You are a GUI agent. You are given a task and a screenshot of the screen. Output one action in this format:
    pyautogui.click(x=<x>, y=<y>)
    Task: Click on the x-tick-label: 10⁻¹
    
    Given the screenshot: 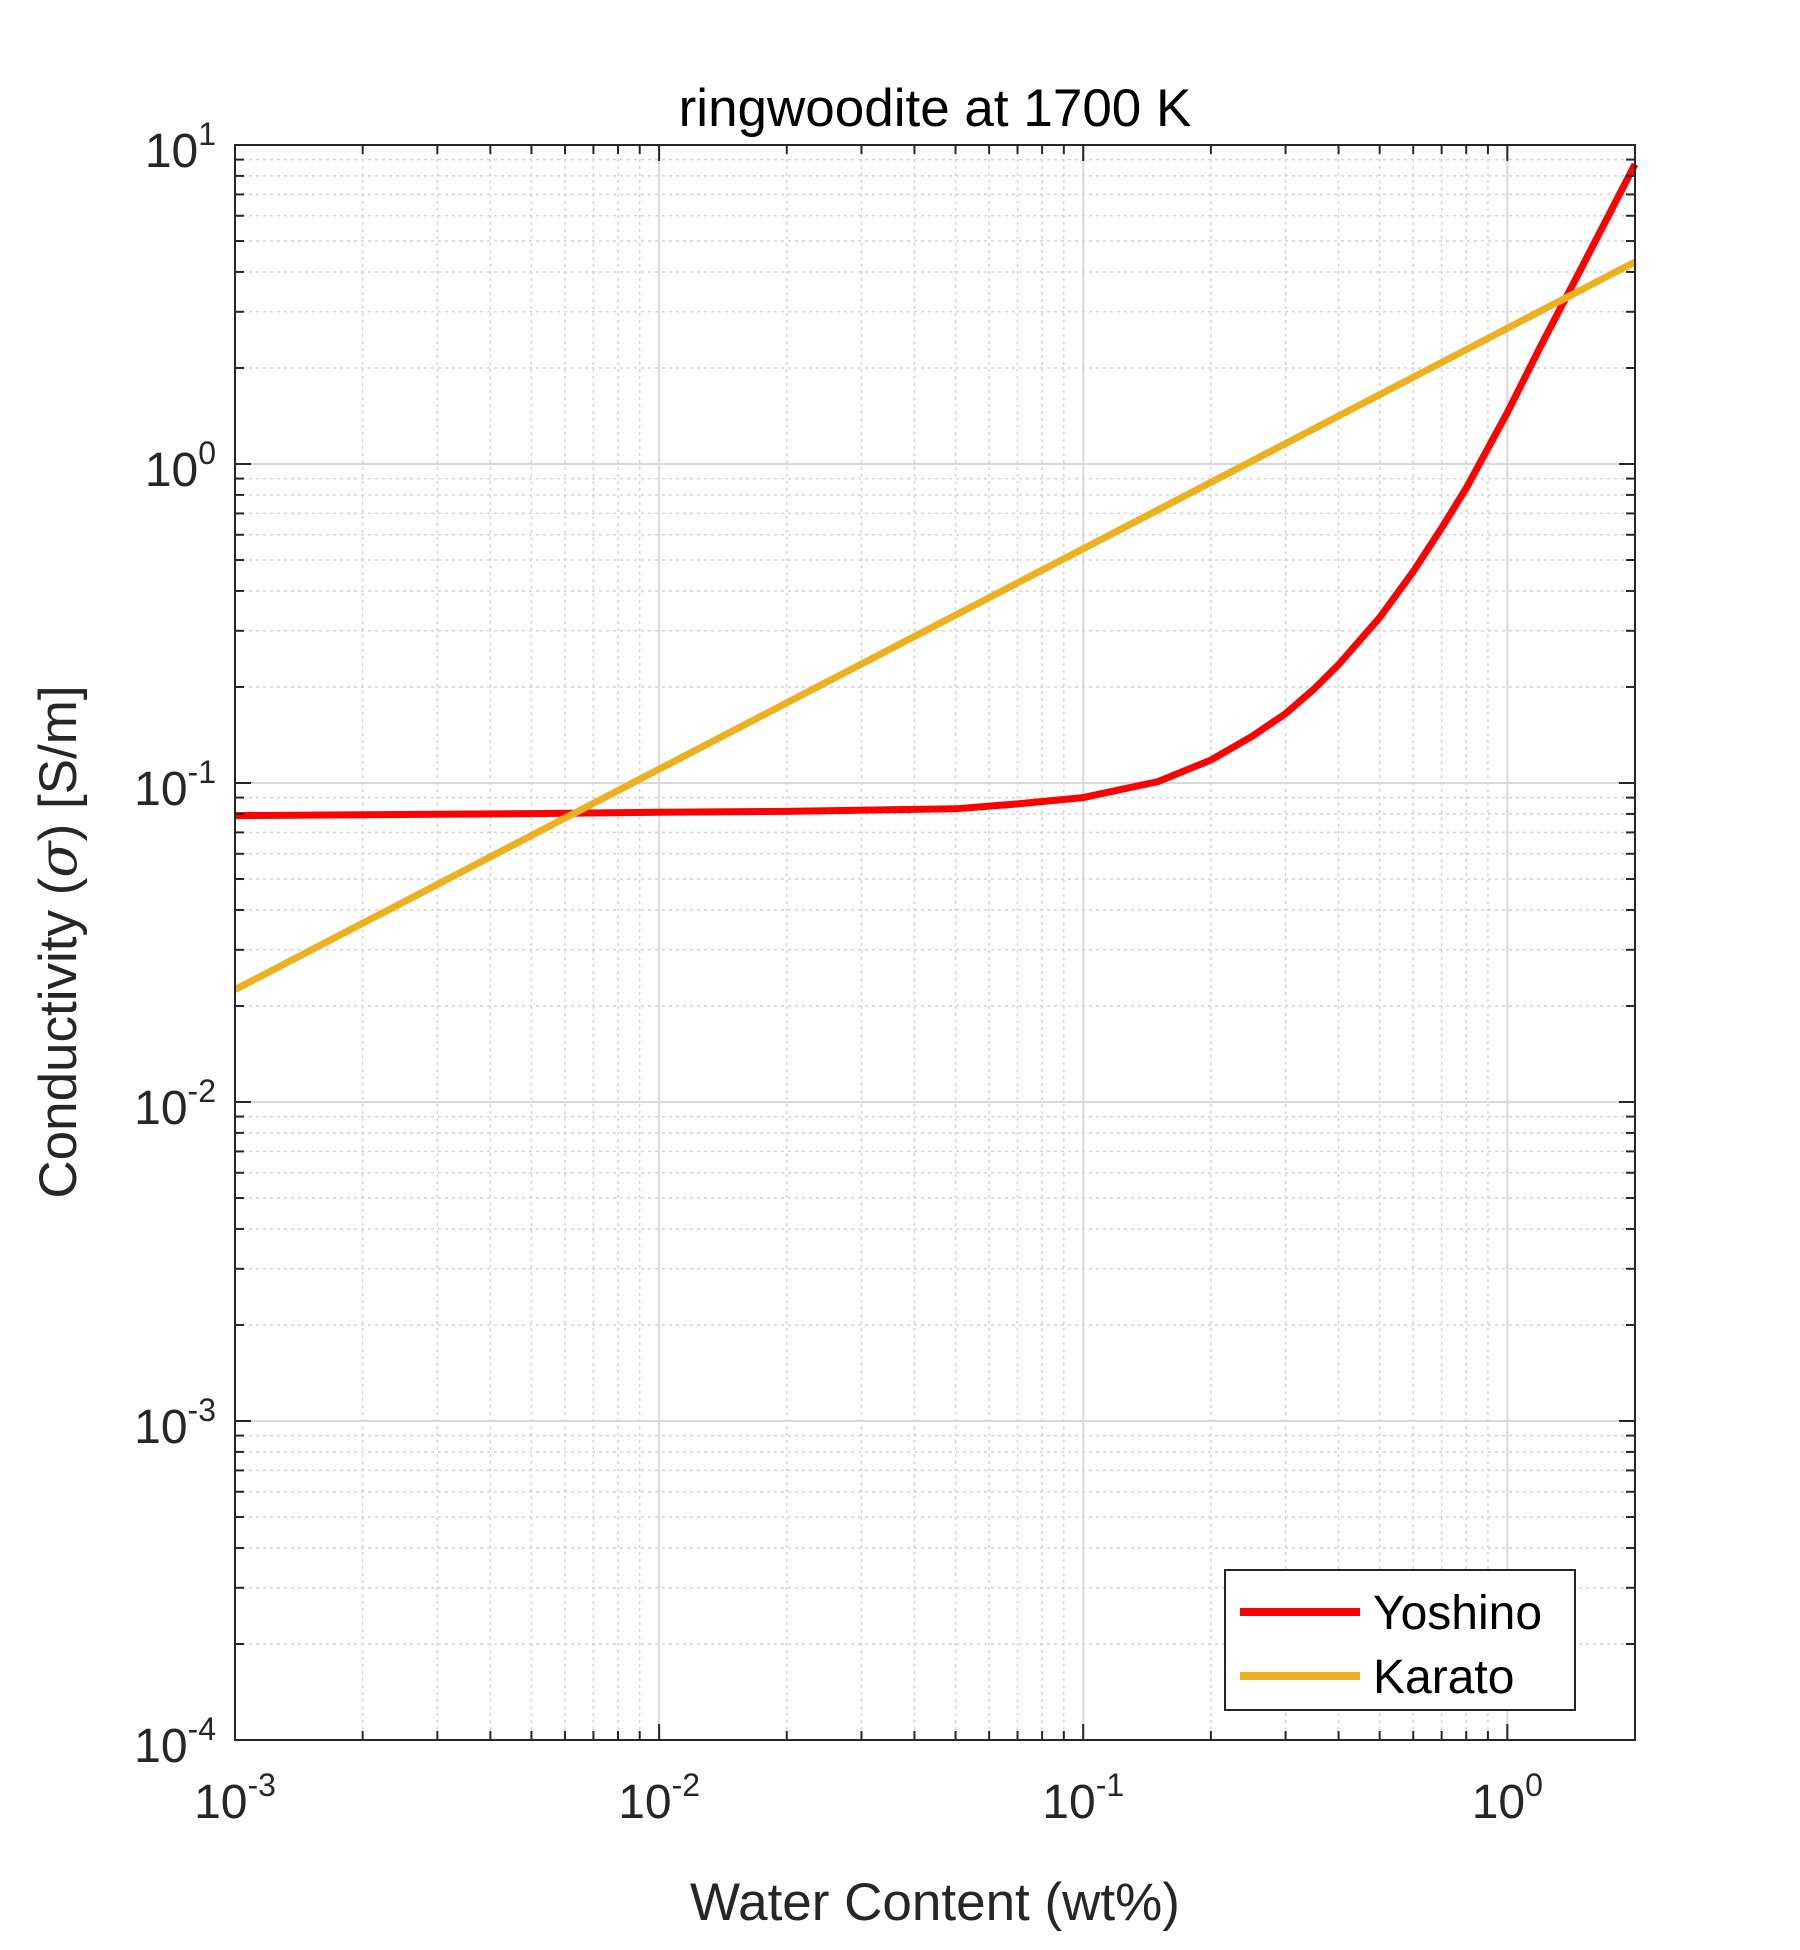 What is the action you would take?
    pyautogui.click(x=1083, y=1798)
    